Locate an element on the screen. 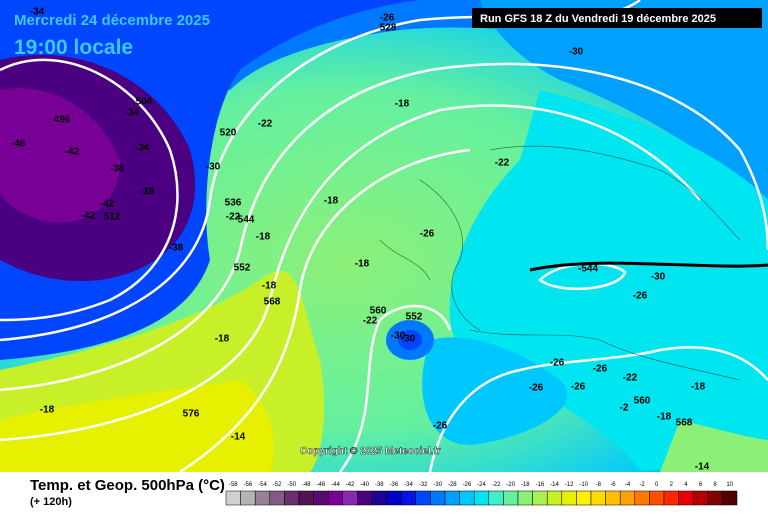 This screenshot has width=768, height=517. contour-label: -544 is located at coordinates (588, 269).